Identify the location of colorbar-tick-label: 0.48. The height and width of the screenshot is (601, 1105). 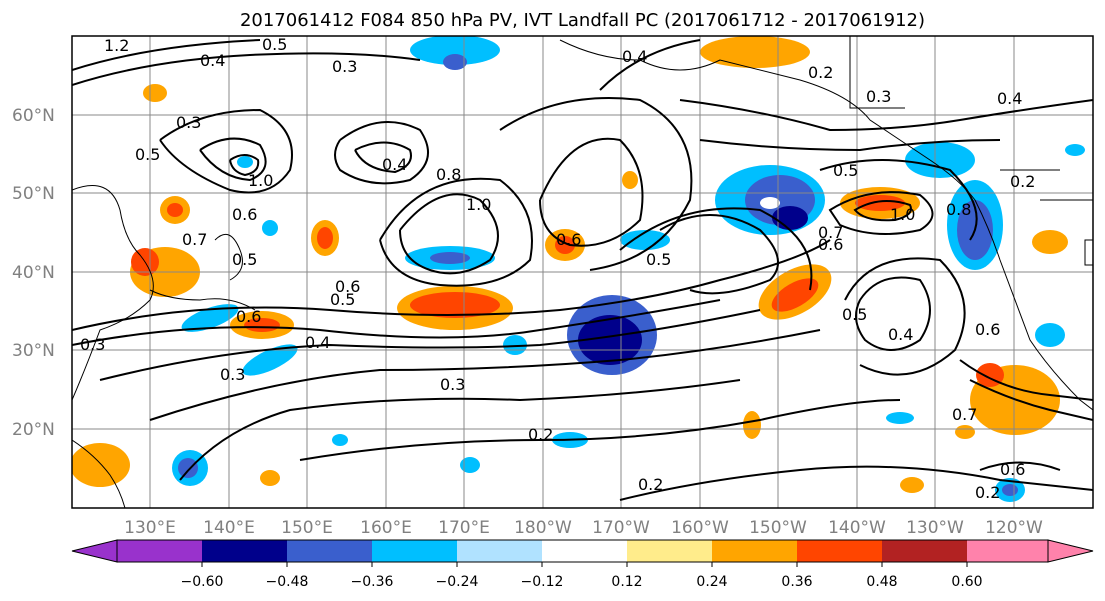
(881, 582).